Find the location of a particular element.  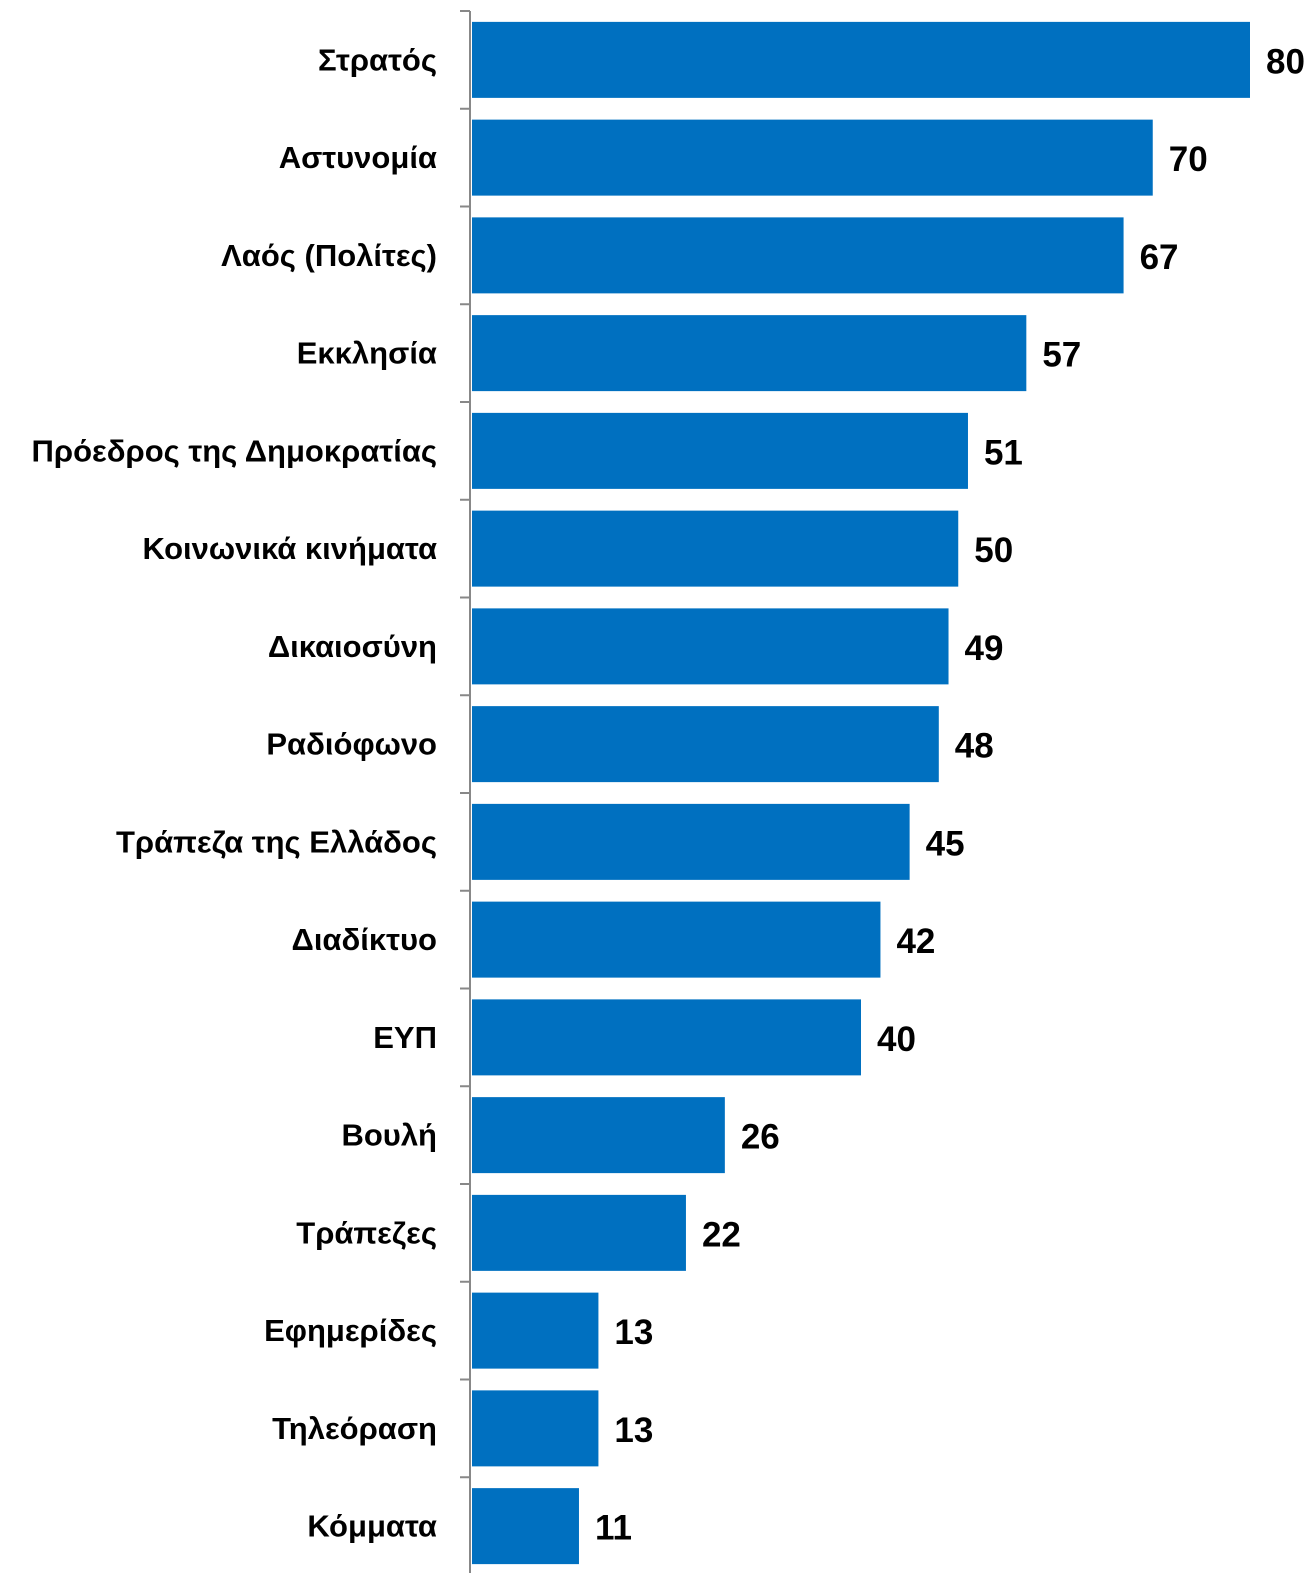

data-label: 11 is located at coordinates (613, 1528).